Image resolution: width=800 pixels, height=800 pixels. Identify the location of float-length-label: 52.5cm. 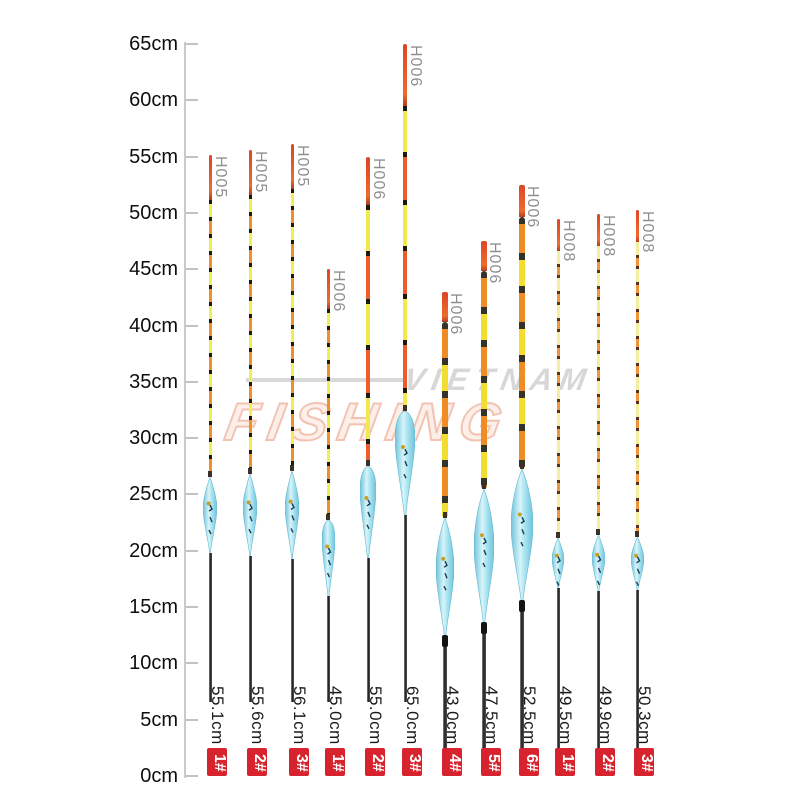
(529, 715).